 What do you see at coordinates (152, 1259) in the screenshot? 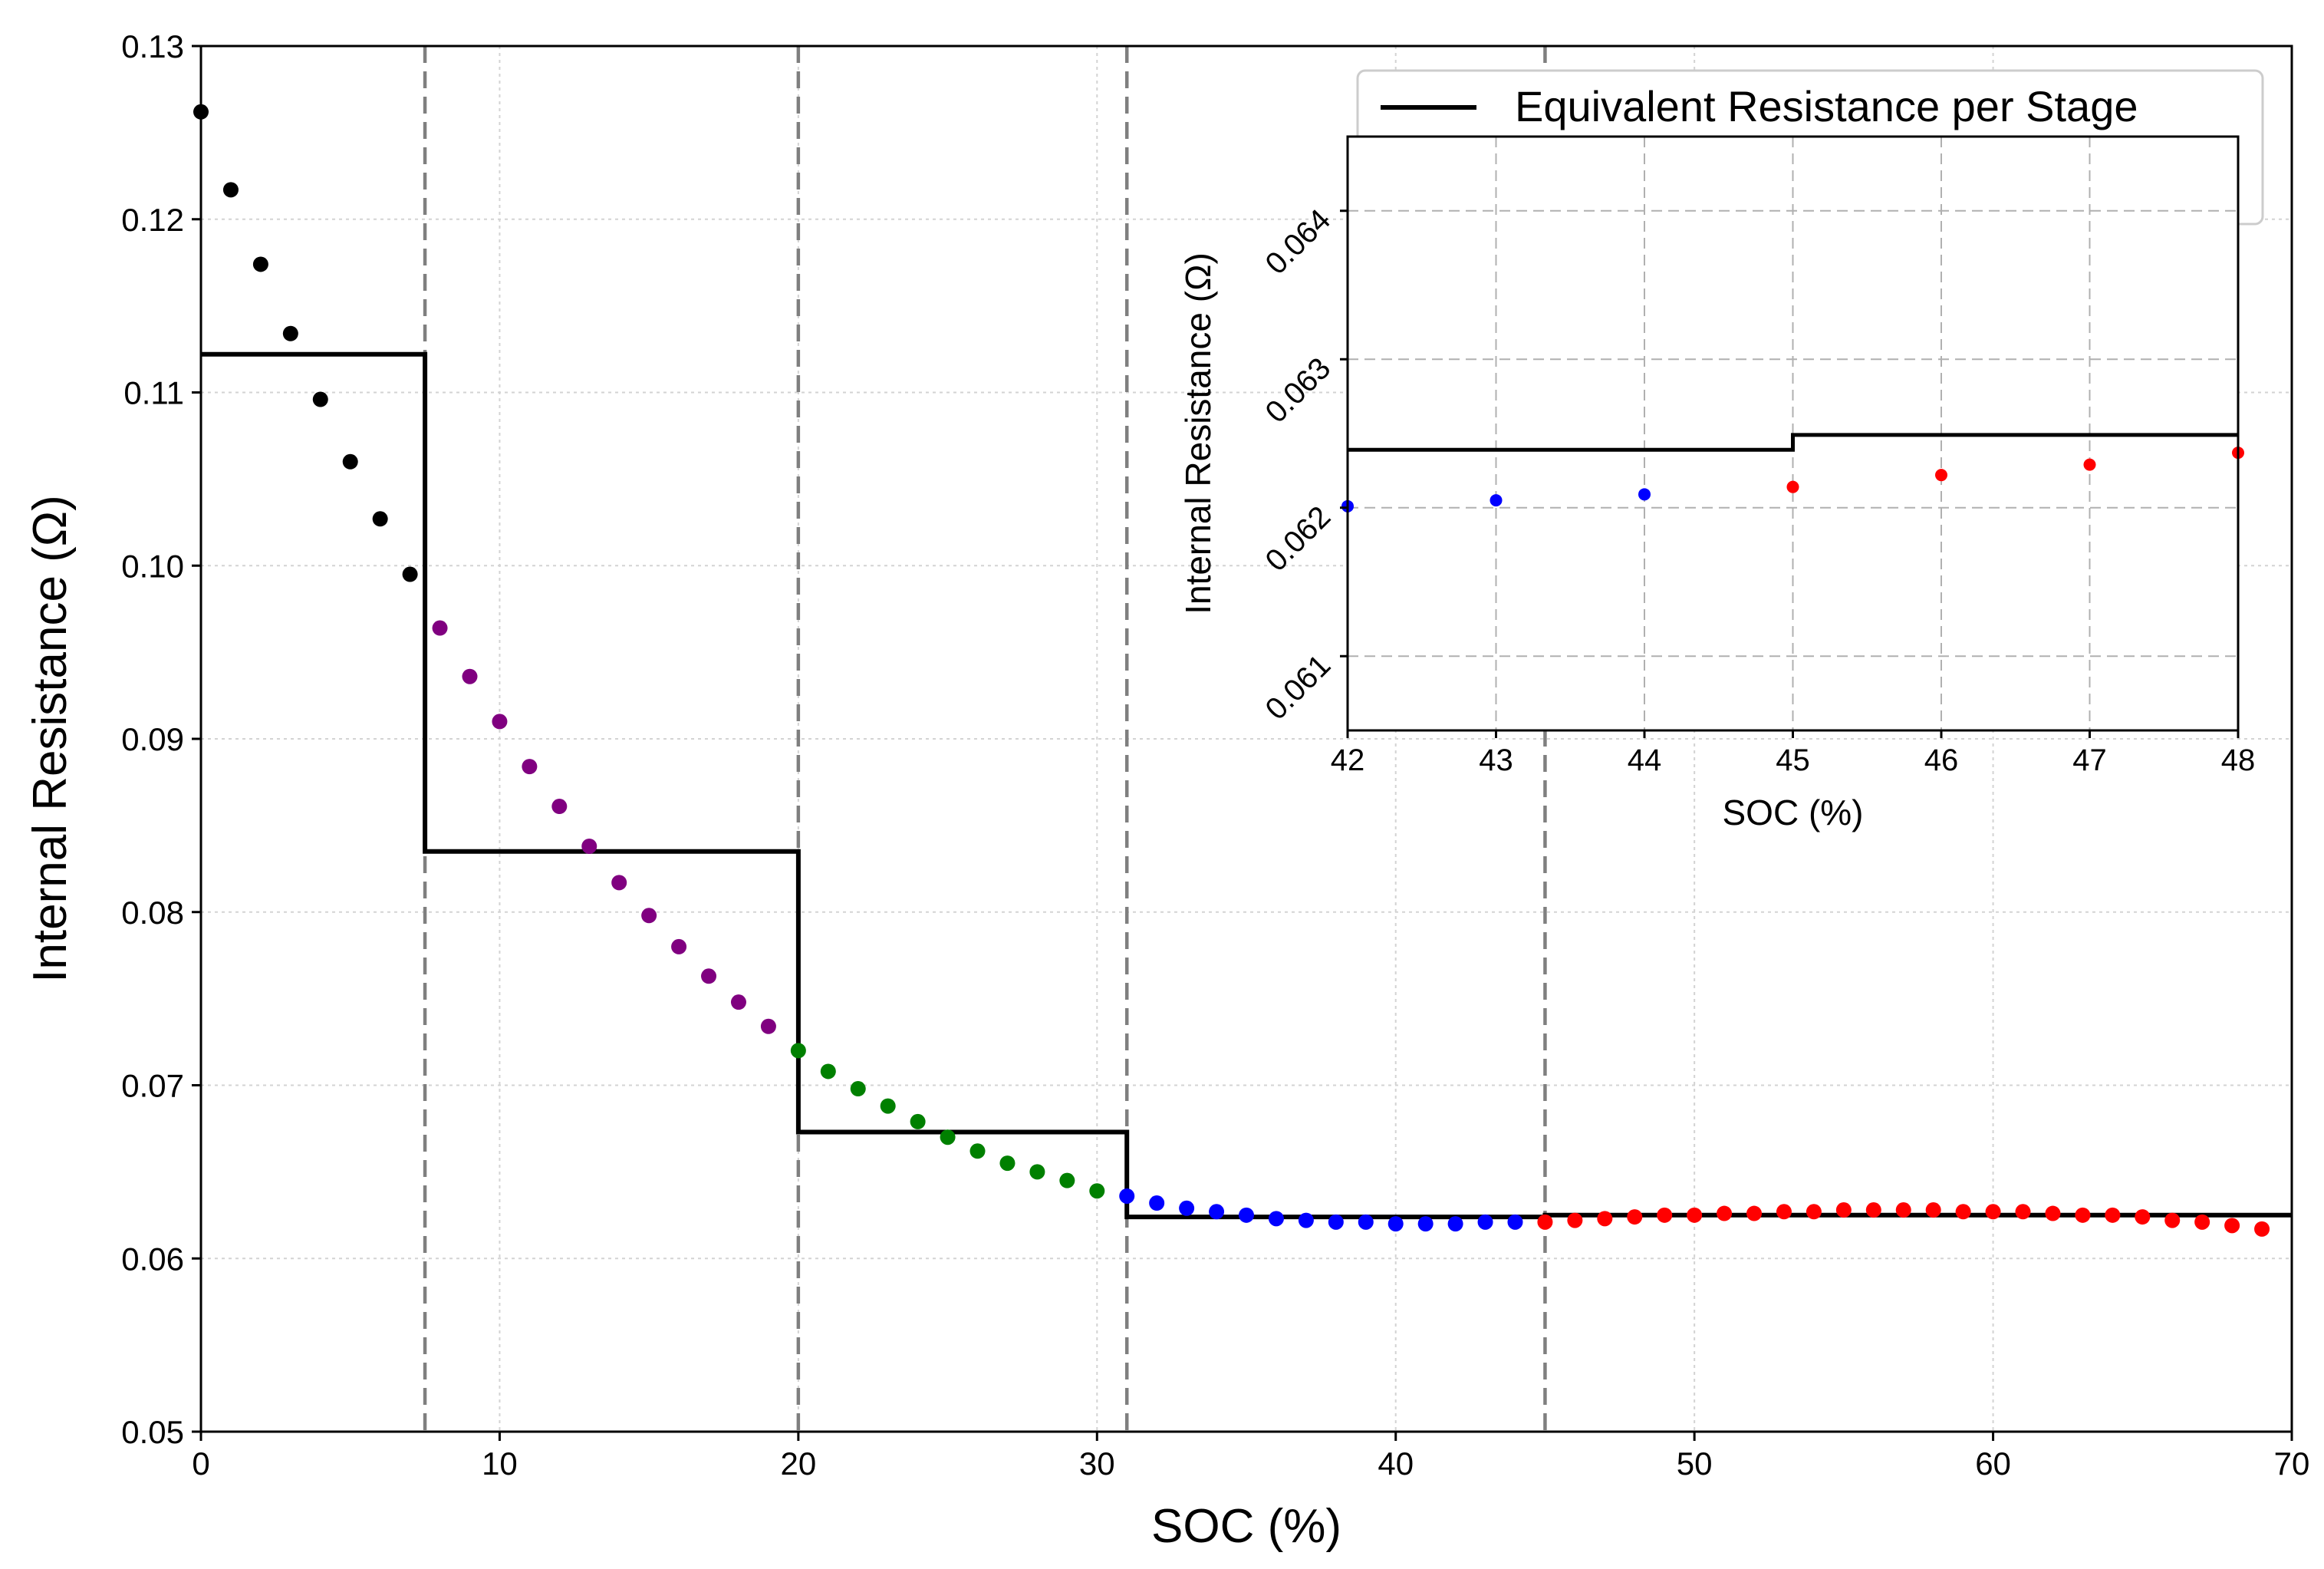
I see `y-tick-label: 0.06` at bounding box center [152, 1259].